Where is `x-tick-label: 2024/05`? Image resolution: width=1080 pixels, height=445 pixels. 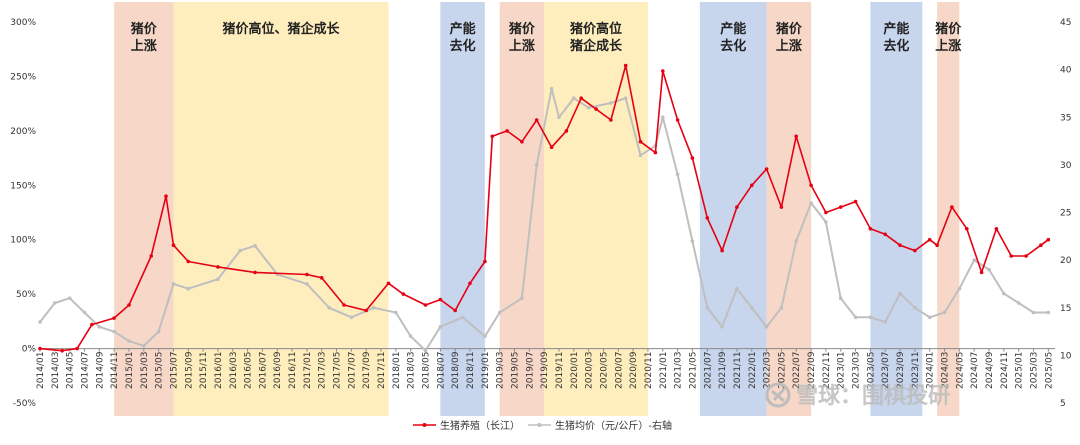
x-tick-label: 2024/05 is located at coordinates (960, 370).